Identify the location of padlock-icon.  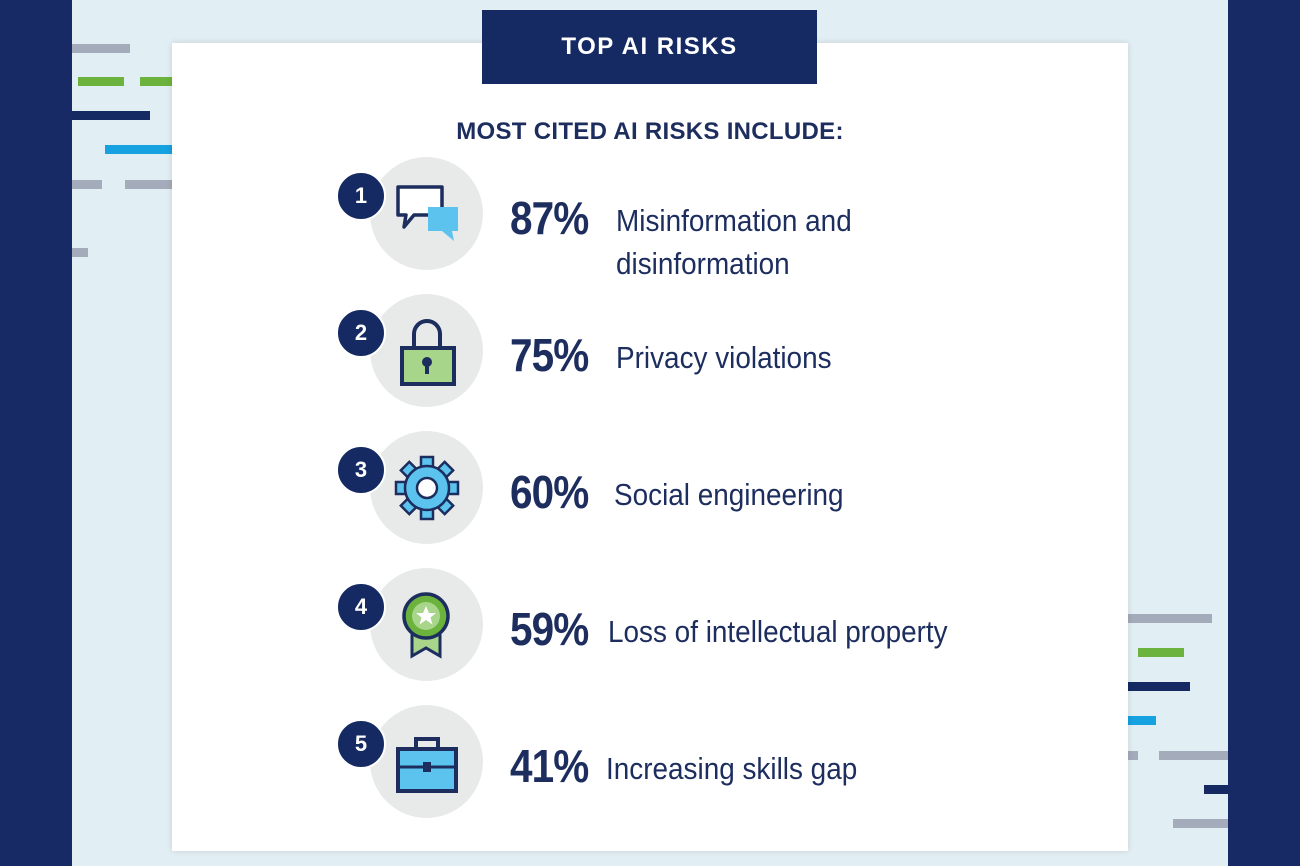
(428, 352).